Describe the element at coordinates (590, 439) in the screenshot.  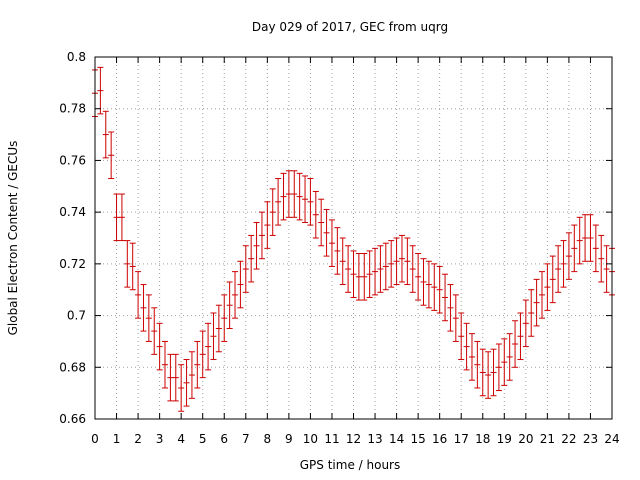
I see `x-tick-label: 23` at that location.